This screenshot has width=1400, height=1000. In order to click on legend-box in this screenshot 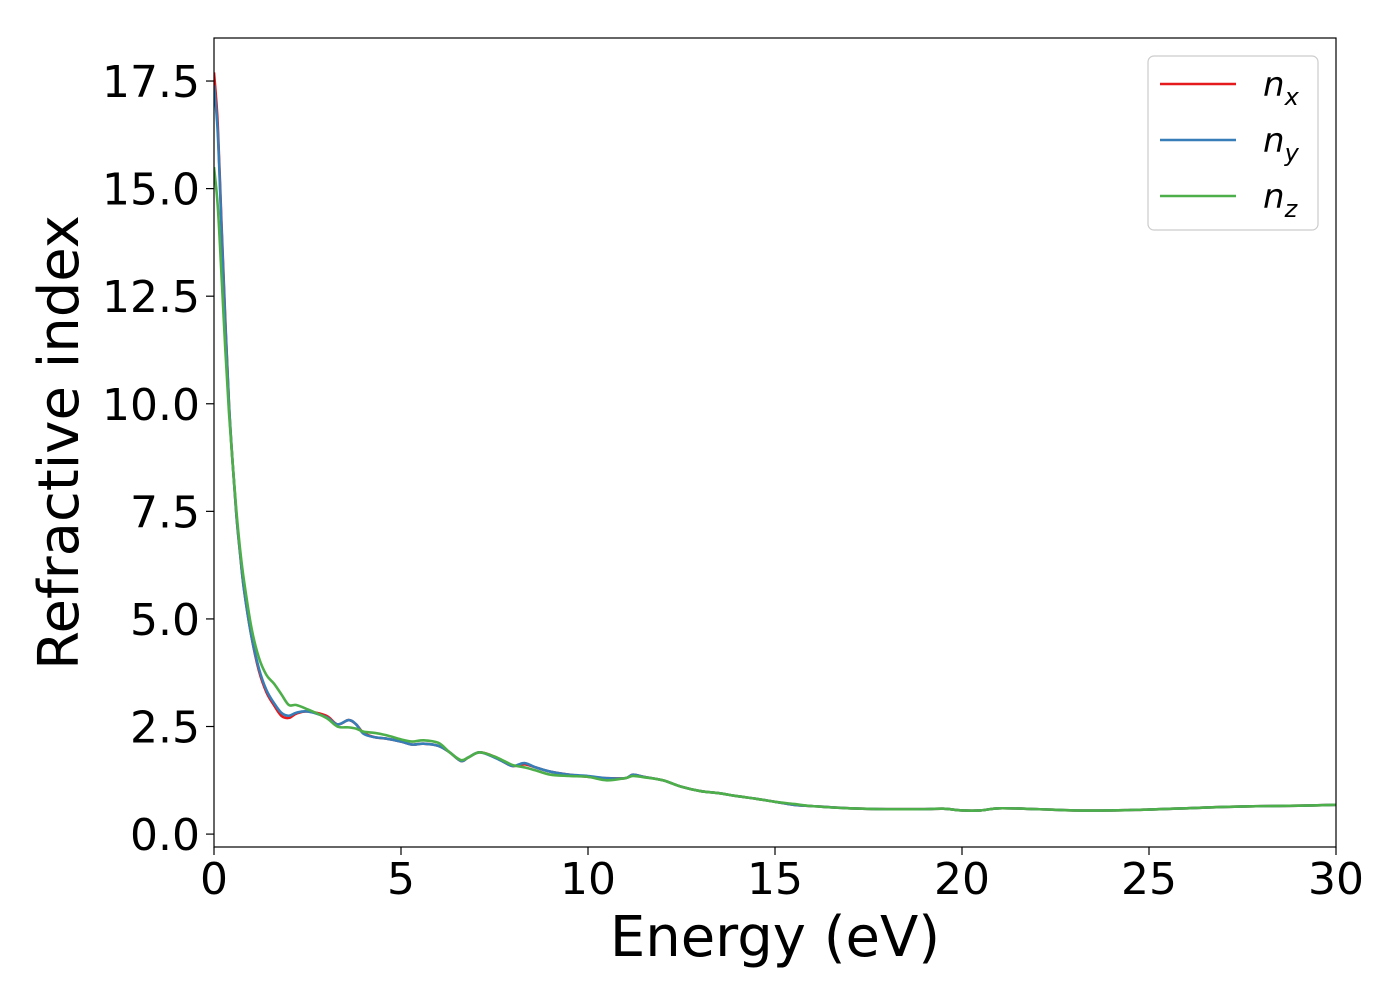, I will do `click(1233, 143)`.